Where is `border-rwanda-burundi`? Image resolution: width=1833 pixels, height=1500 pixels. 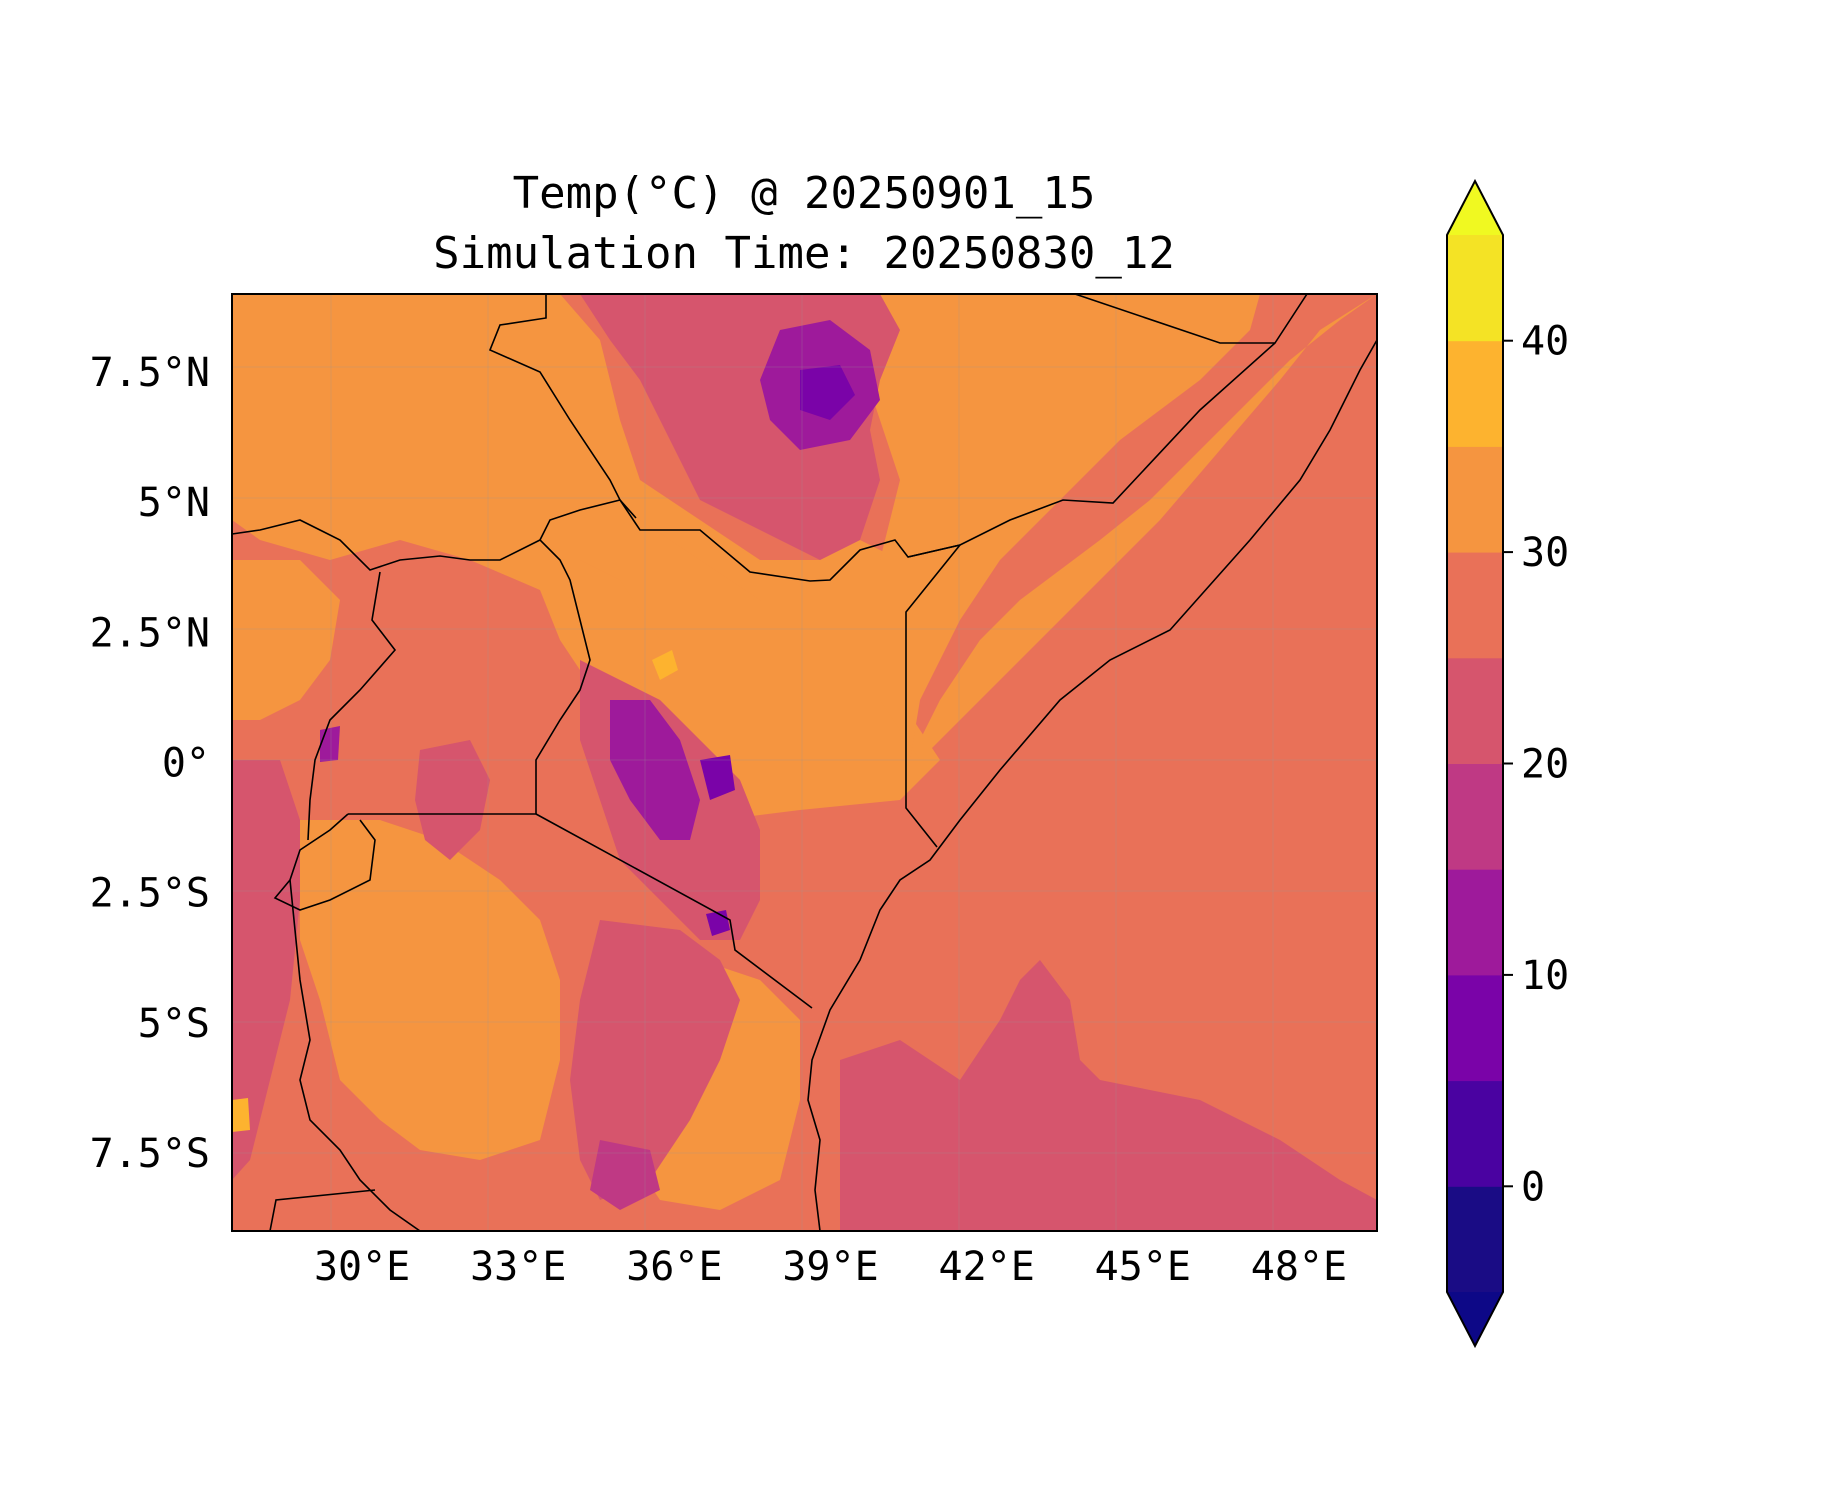 border-rwanda-burundi is located at coordinates (324, 862).